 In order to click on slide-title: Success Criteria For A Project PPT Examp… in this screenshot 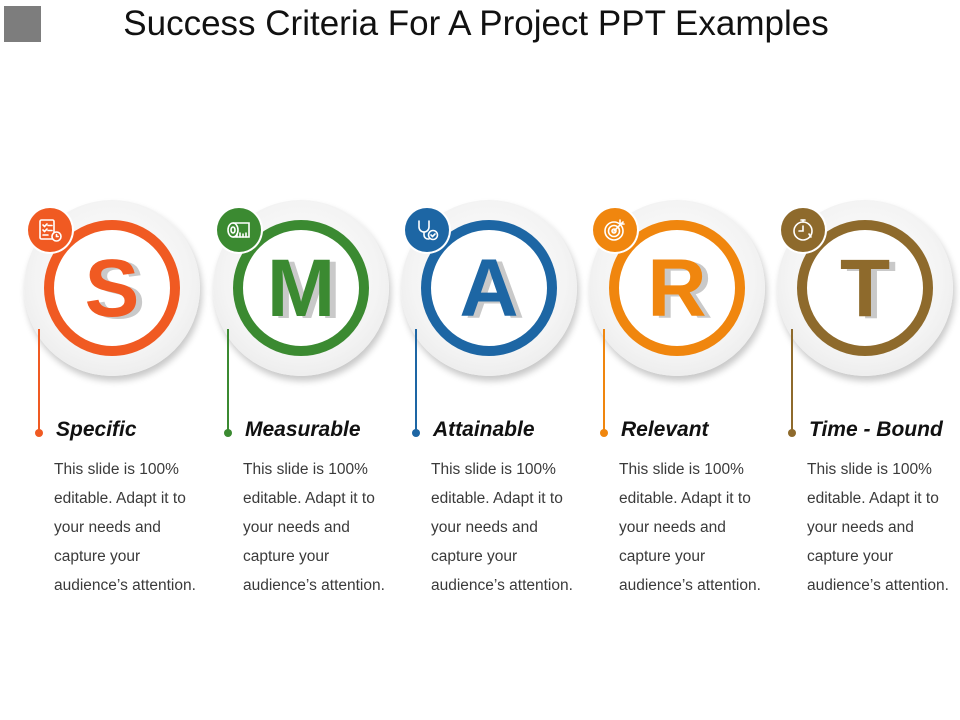, I will do `click(476, 23)`.